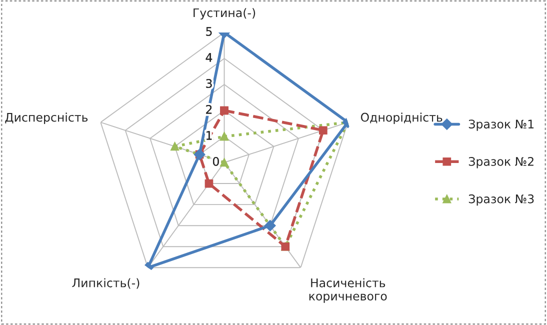 This screenshot has height=325, width=547. What do you see at coordinates (225, 14) in the screenshot?
I see `spoke-label: Густина(-)` at bounding box center [225, 14].